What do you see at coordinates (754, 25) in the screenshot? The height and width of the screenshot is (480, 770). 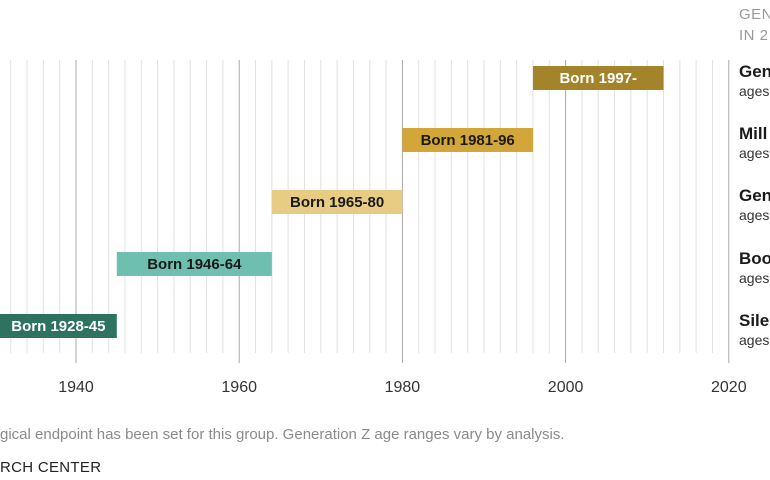 I see `legend-header: GEN IN 2` at bounding box center [754, 25].